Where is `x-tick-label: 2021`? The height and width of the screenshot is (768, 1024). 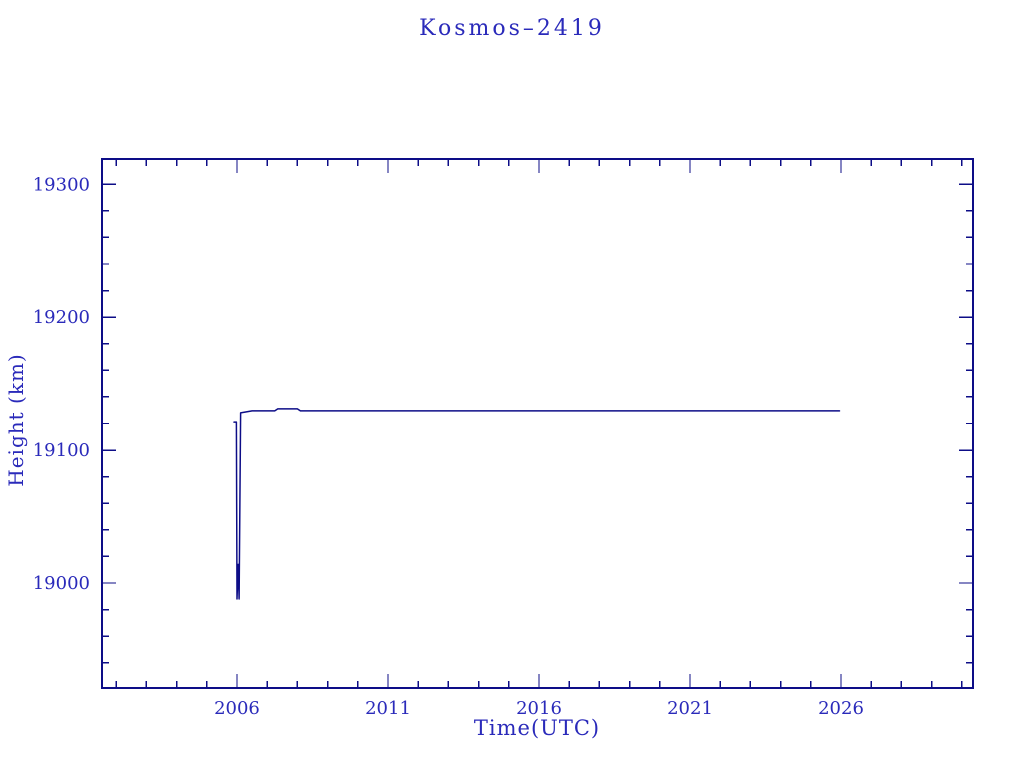 x-tick-label: 2021 is located at coordinates (690, 708).